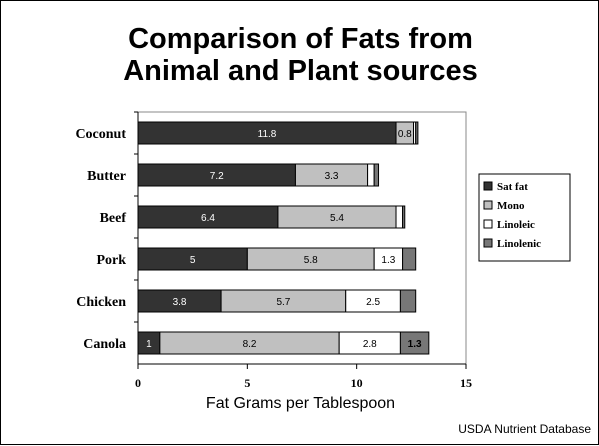 This screenshot has height=446, width=599. I want to click on legend: Sat fat Mono Linoleic Linolenic, so click(524, 217).